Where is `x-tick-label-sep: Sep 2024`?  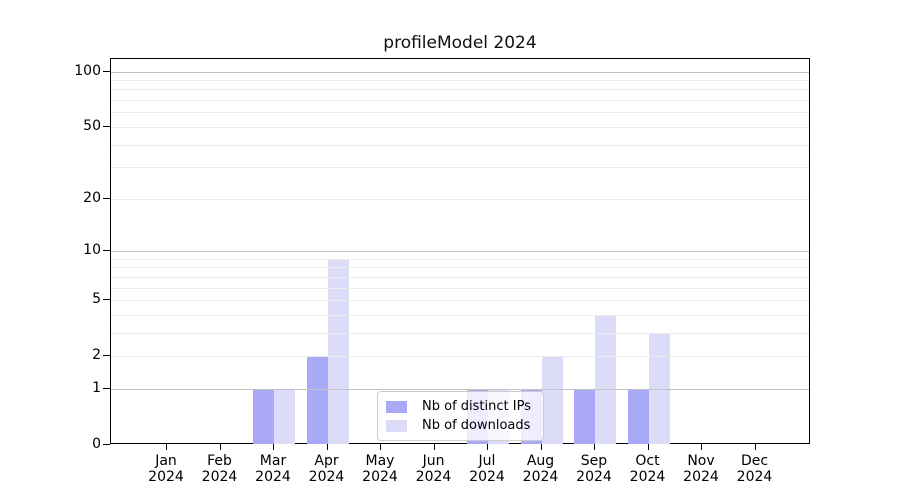
x-tick-label-sep: Sep 2024 is located at coordinates (594, 469).